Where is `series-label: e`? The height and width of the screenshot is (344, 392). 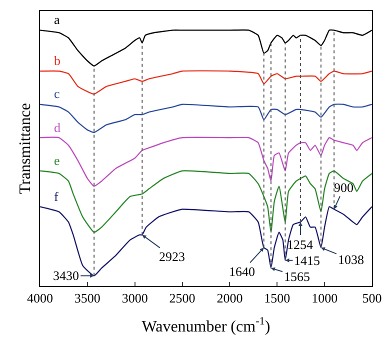 series-label: e is located at coordinates (57, 160).